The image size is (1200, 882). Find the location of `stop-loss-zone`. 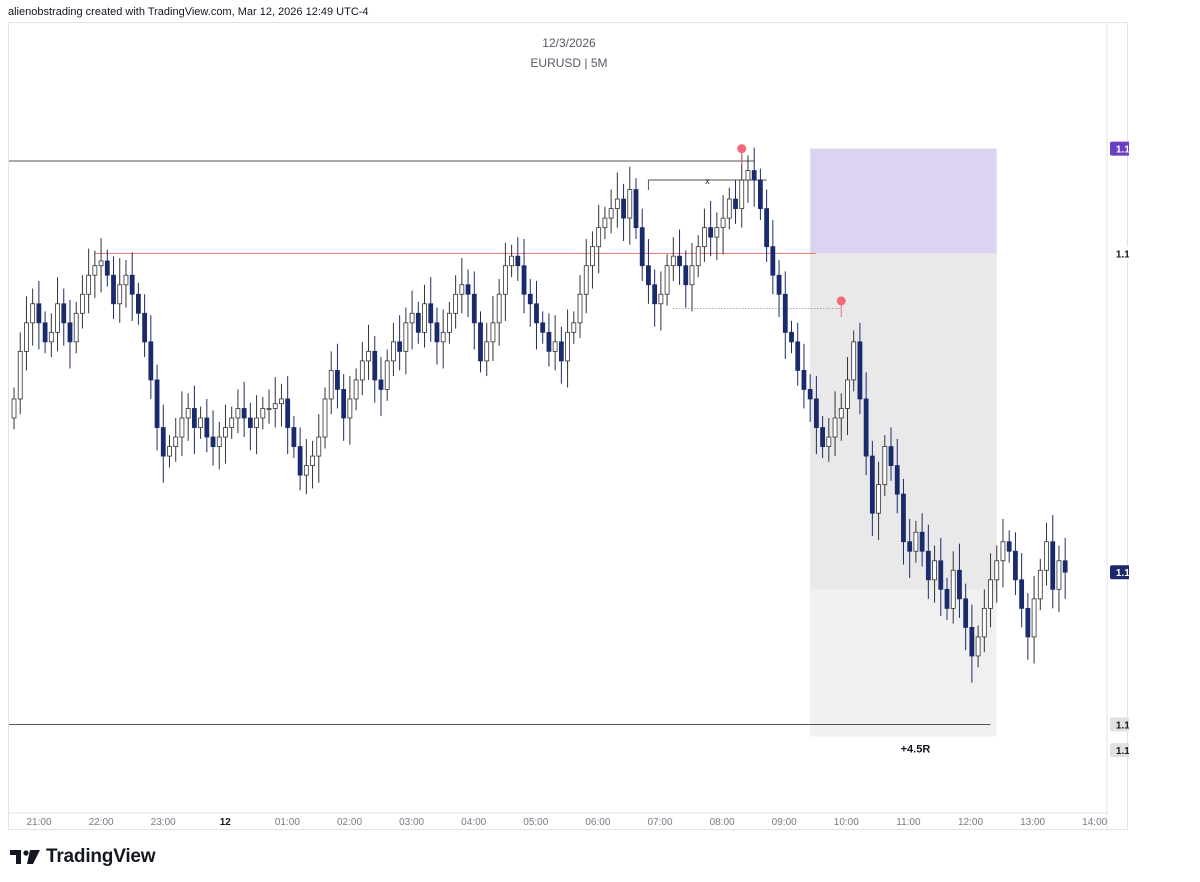

stop-loss-zone is located at coordinates (903, 201).